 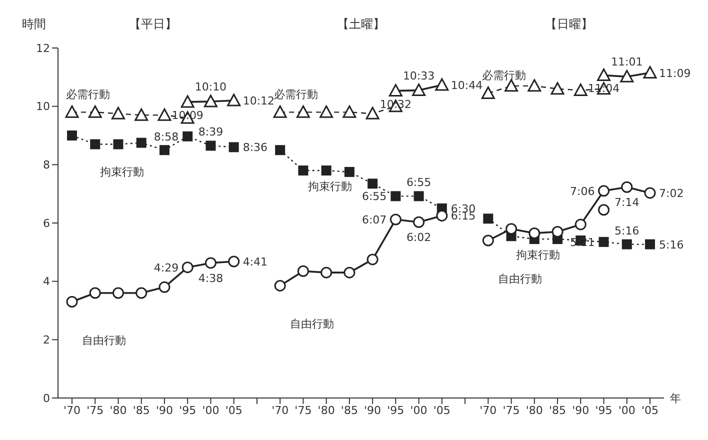 I want to click on y-axis-title: 時間, so click(x=34, y=24).